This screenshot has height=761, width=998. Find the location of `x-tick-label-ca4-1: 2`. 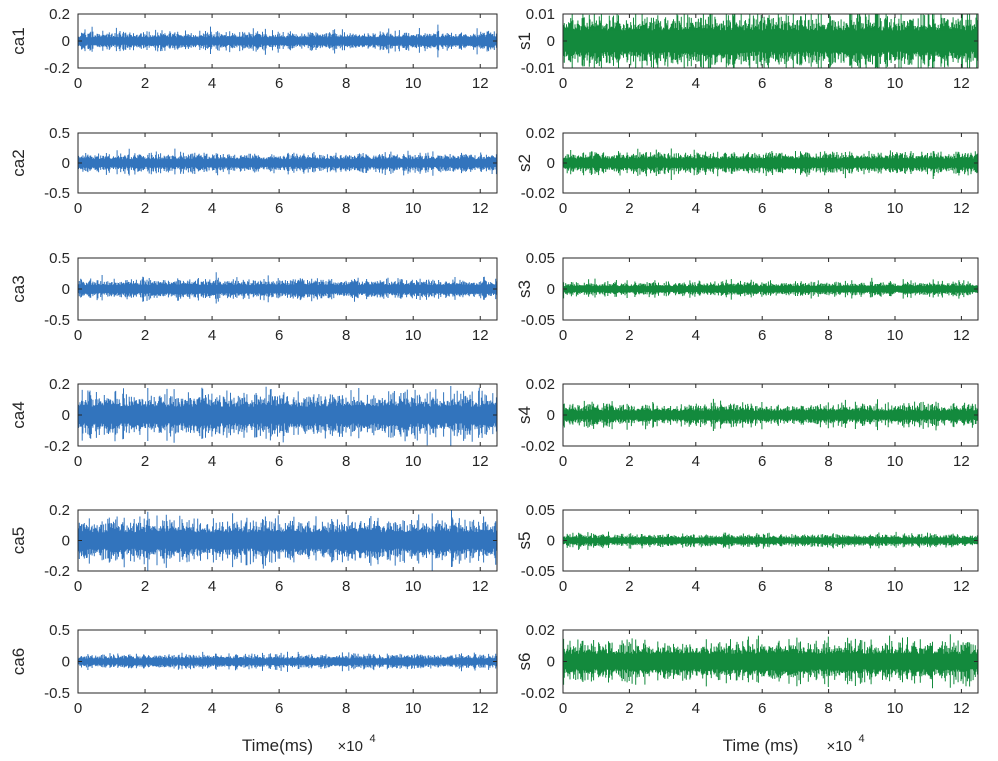

x-tick-label-ca4-1: 2 is located at coordinates (145, 461).